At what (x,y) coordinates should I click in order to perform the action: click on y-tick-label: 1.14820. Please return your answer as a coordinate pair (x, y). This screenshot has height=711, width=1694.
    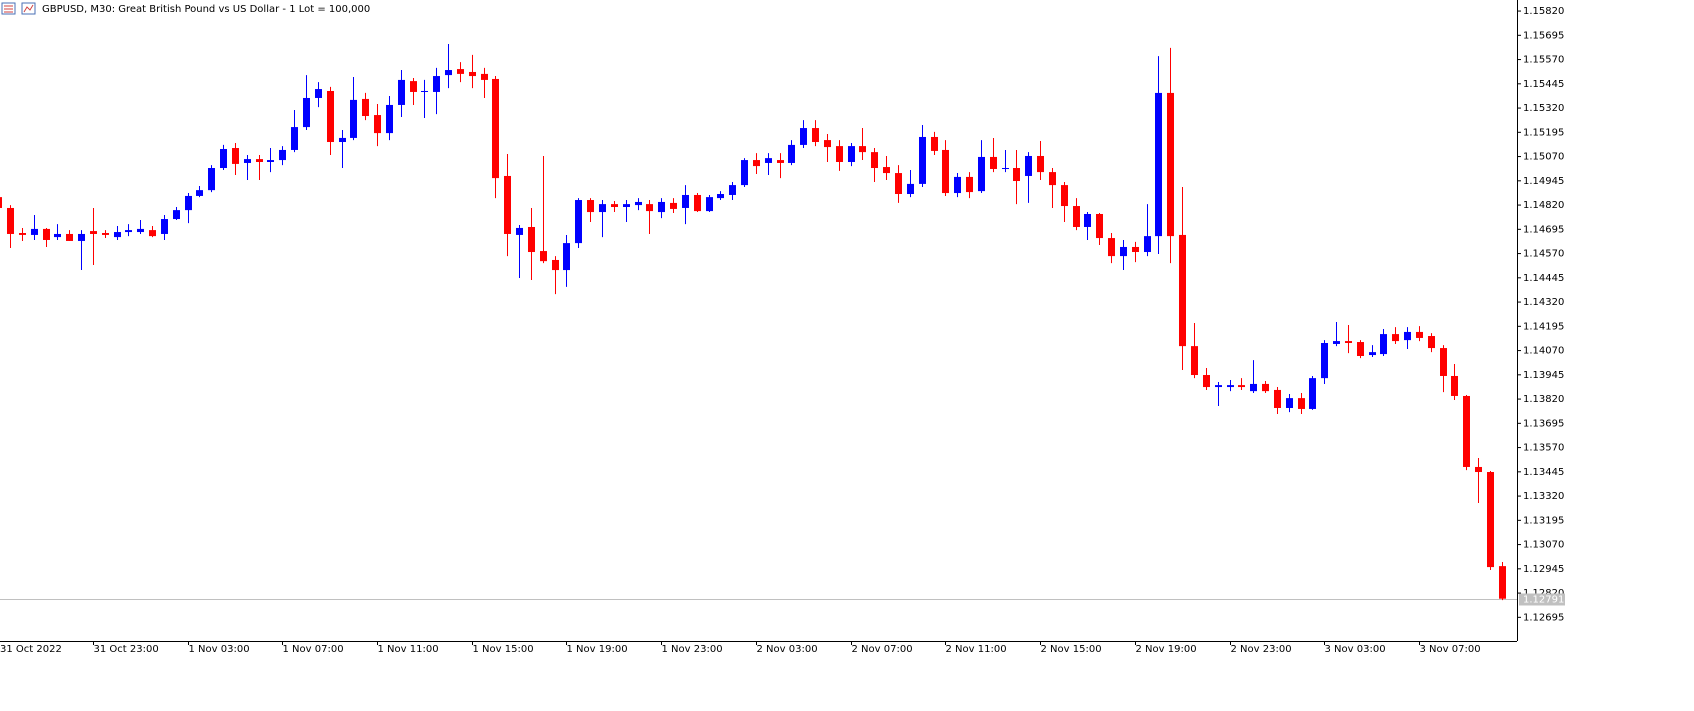
    Looking at the image, I should click on (1543, 205).